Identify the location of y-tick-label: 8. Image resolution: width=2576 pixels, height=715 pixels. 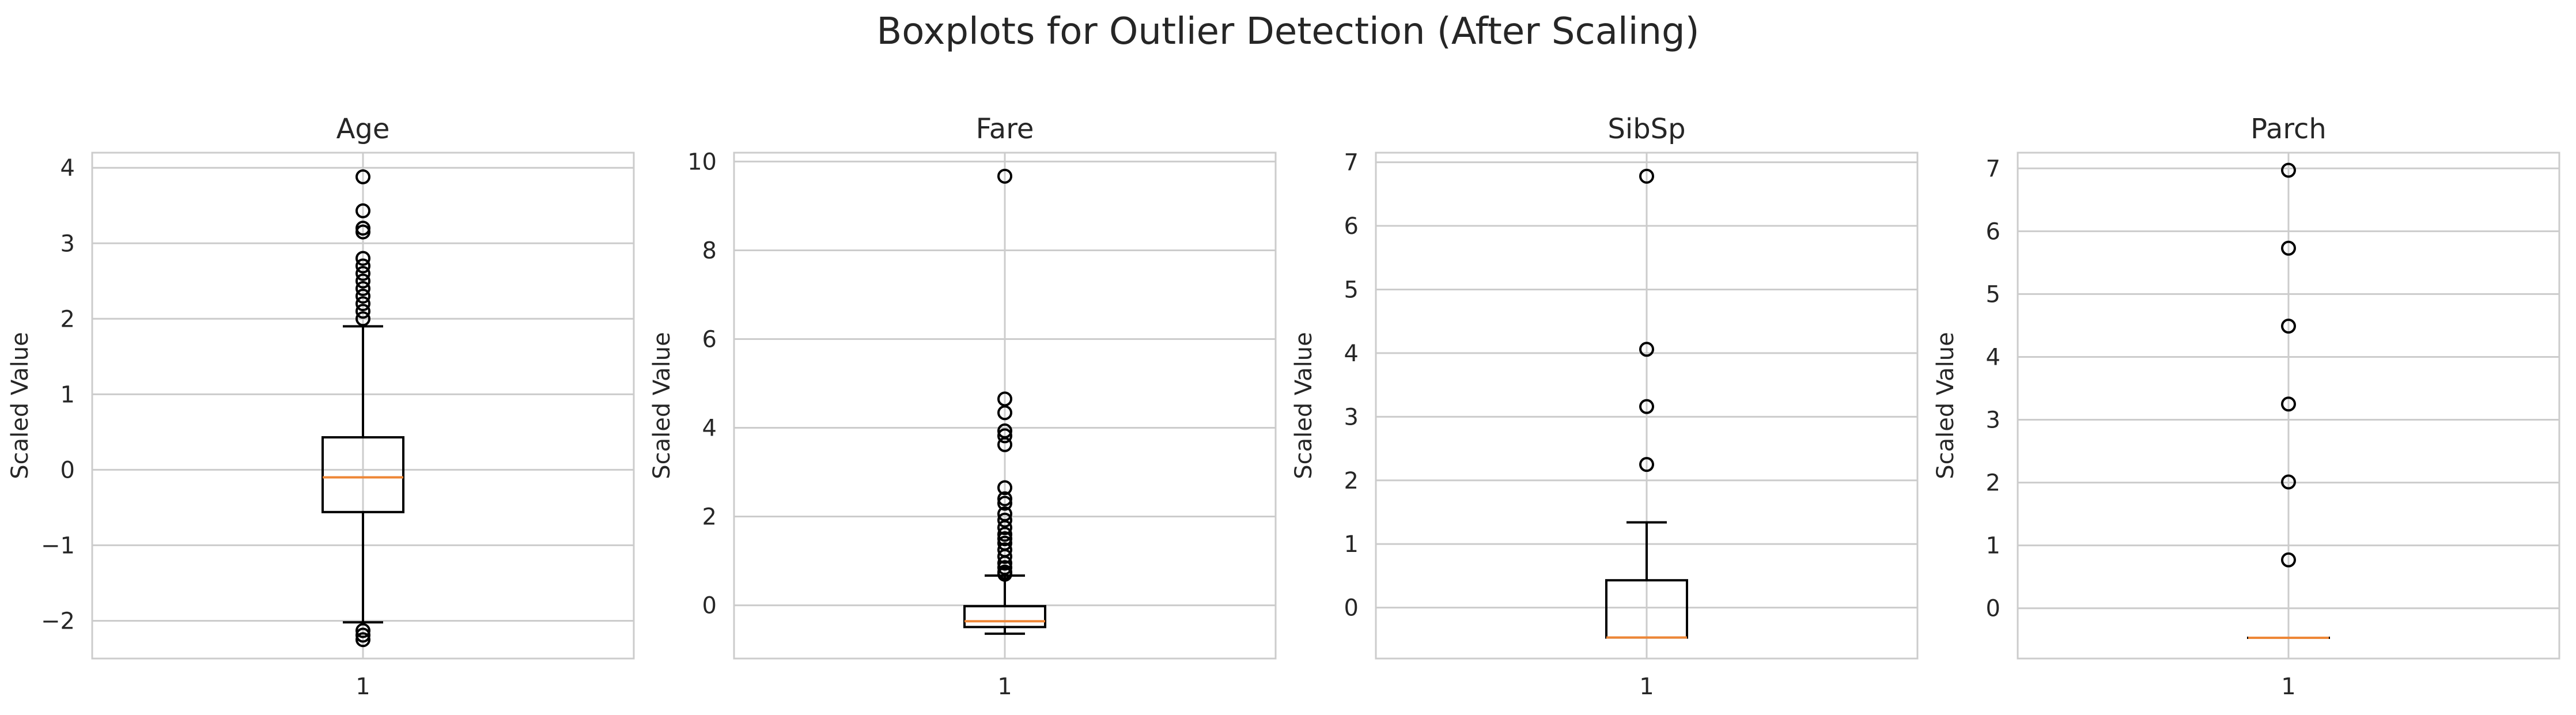
(709, 250).